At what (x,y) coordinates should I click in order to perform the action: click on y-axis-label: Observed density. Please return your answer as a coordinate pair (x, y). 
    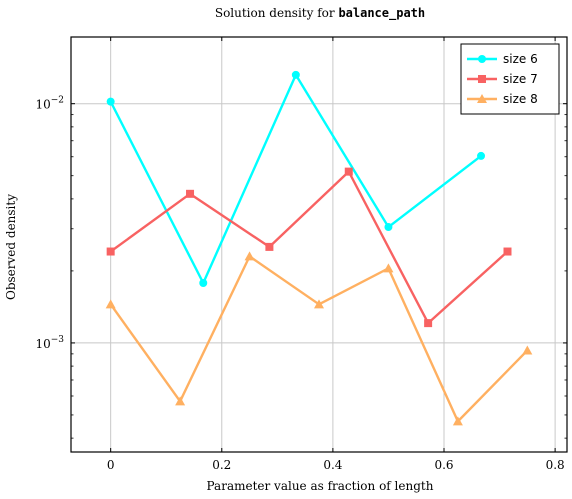
    Looking at the image, I should click on (11, 247).